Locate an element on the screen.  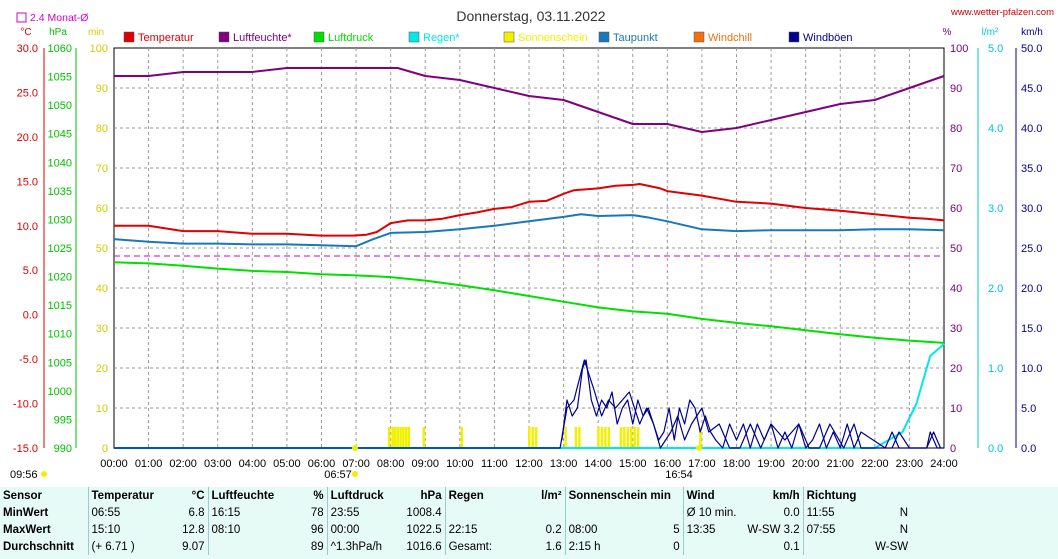
wind-tick: 40.0 is located at coordinates (1031, 129).